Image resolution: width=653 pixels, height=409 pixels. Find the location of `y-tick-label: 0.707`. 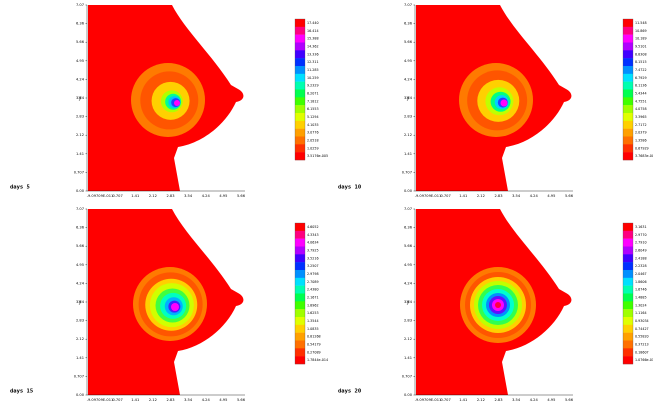

y-tick-label: 0.707 is located at coordinates (79, 376).